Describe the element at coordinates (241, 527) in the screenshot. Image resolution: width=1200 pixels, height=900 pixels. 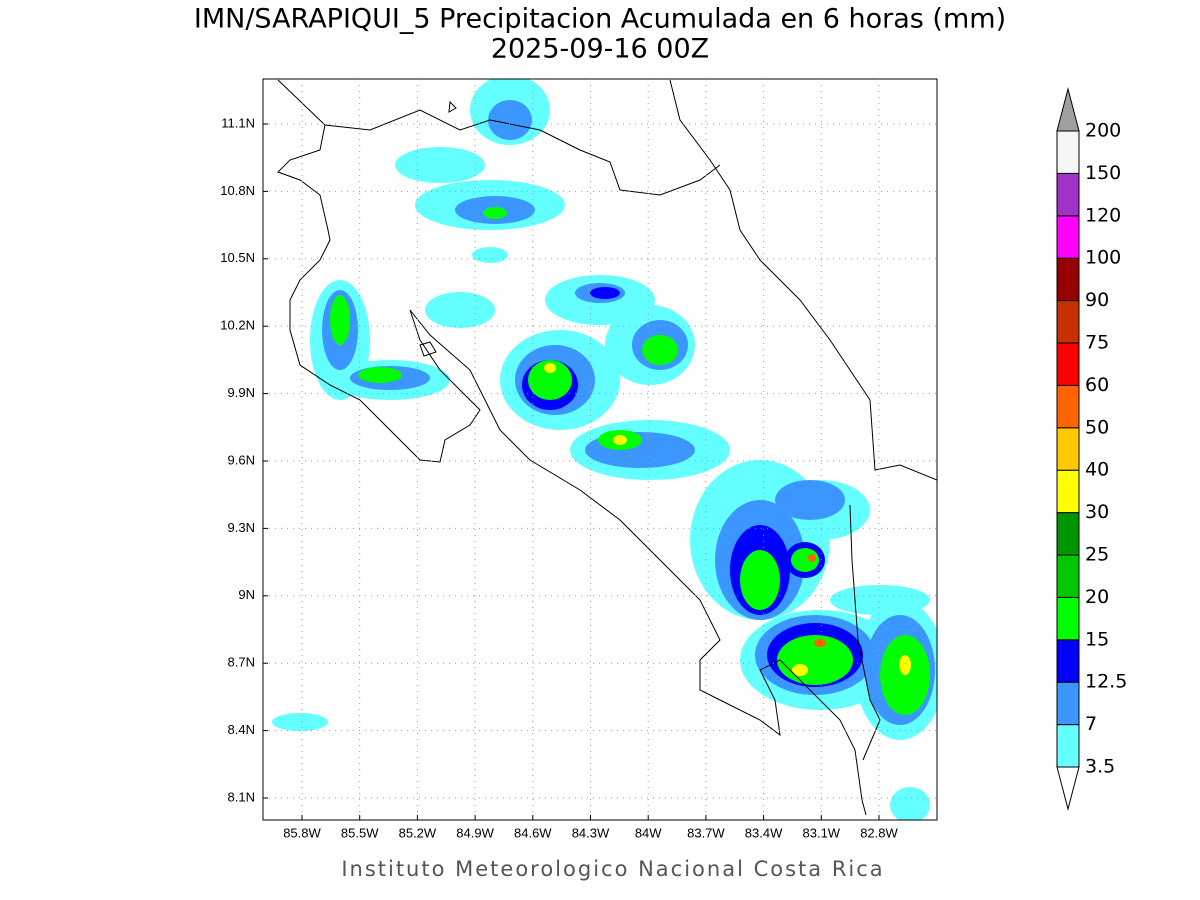
I see `lat-label: 9.3N` at that location.